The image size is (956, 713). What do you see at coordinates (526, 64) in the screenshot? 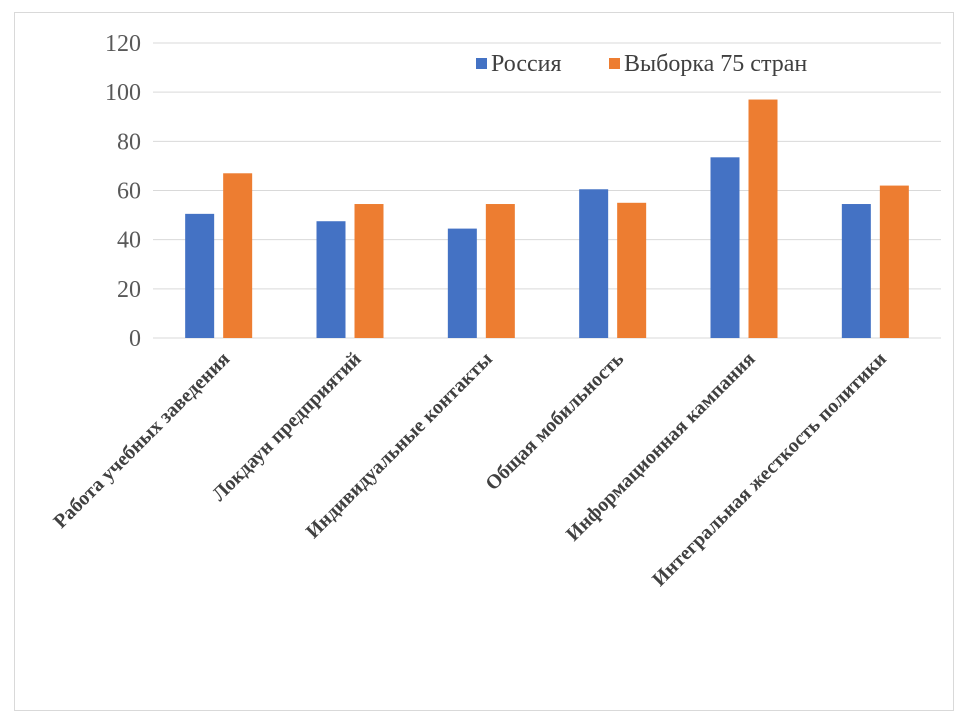
I see `legend-label: Россия` at bounding box center [526, 64].